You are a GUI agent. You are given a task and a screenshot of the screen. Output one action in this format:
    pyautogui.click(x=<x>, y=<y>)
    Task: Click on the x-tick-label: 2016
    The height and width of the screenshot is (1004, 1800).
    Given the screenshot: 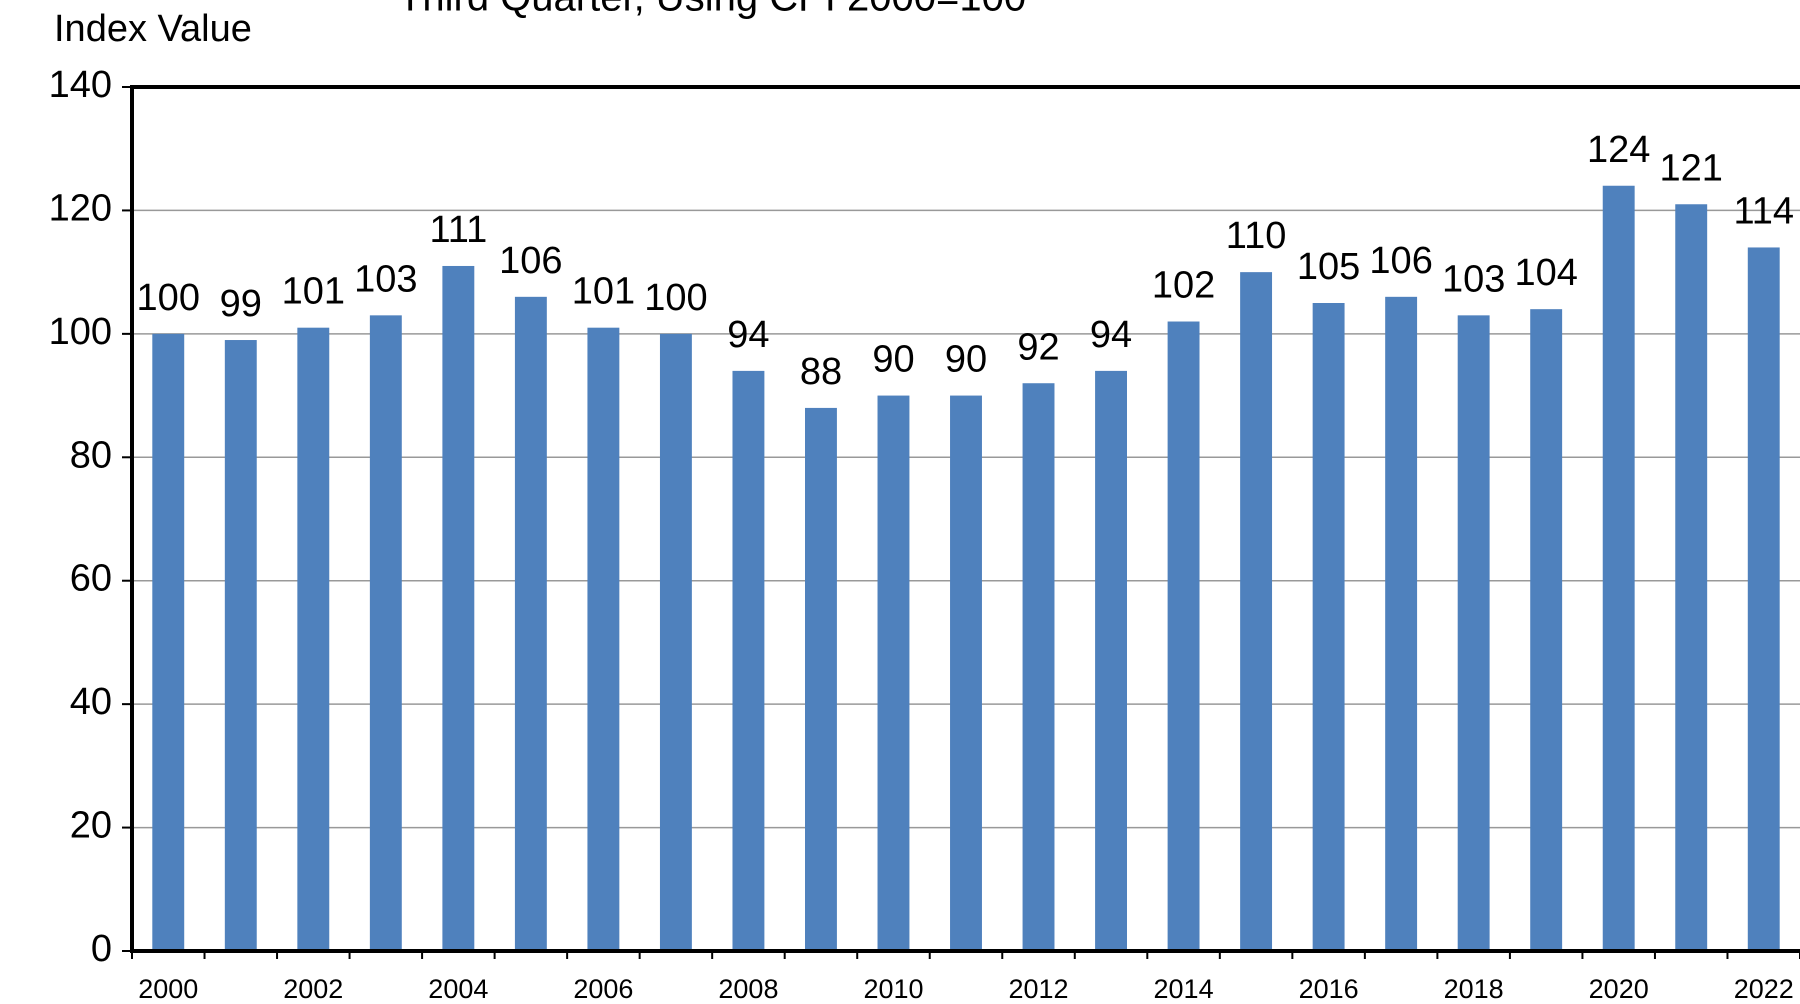 What is the action you would take?
    pyautogui.click(x=1329, y=989)
    